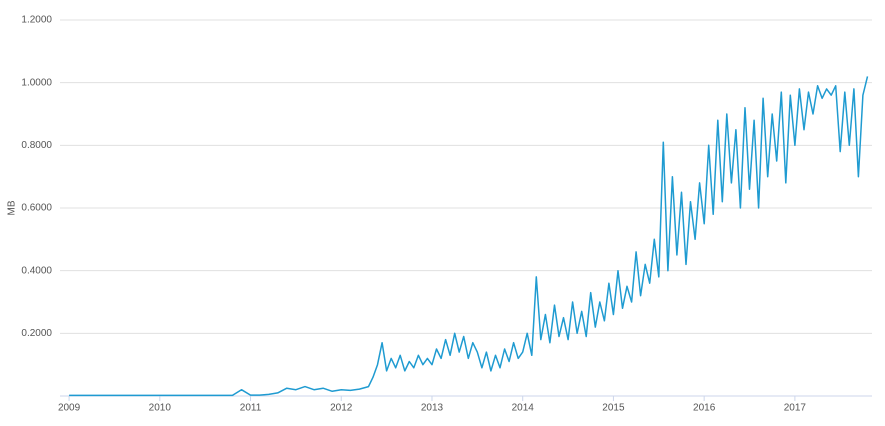 This screenshot has width=885, height=426. What do you see at coordinates (36, 270) in the screenshot?
I see `y-tick-label: 0.4000` at bounding box center [36, 270].